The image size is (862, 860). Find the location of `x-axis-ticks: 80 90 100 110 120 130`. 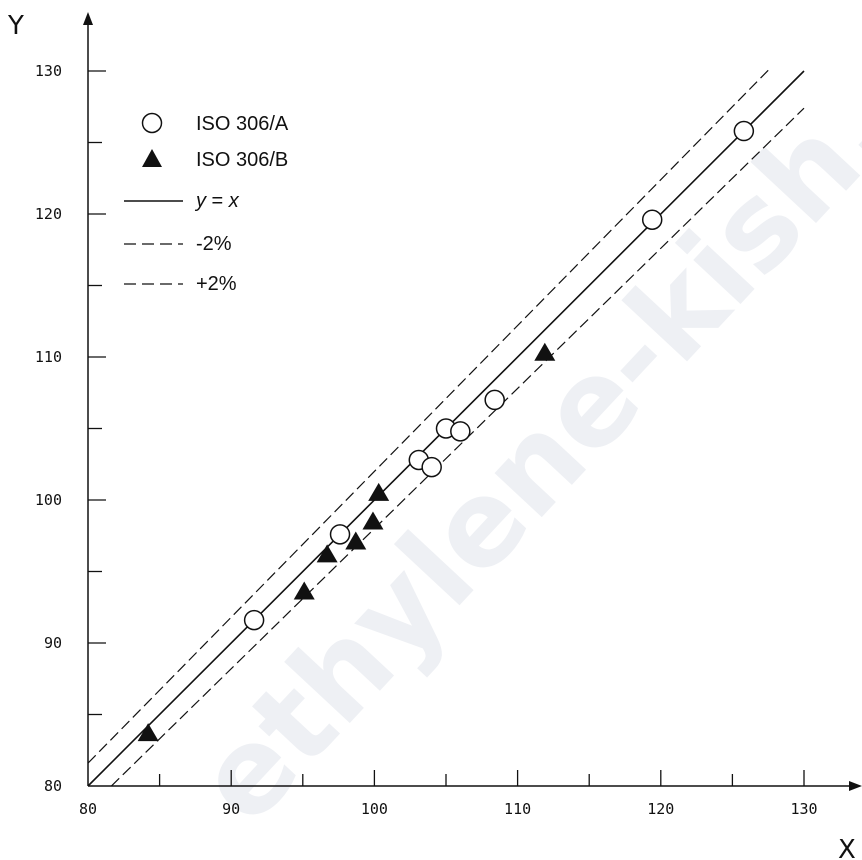

x-axis-ticks: 80 90 100 110 120 130 is located at coordinates (448, 794).